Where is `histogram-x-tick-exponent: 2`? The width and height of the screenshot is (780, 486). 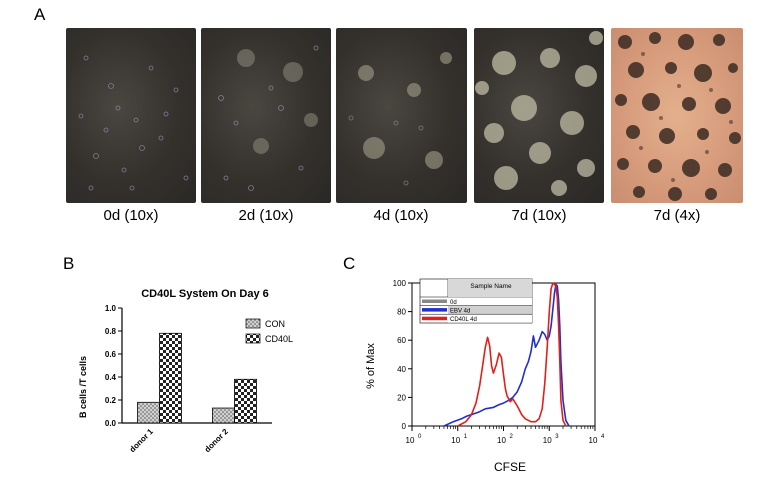 histogram-x-tick-exponent: 2 is located at coordinates (512, 437).